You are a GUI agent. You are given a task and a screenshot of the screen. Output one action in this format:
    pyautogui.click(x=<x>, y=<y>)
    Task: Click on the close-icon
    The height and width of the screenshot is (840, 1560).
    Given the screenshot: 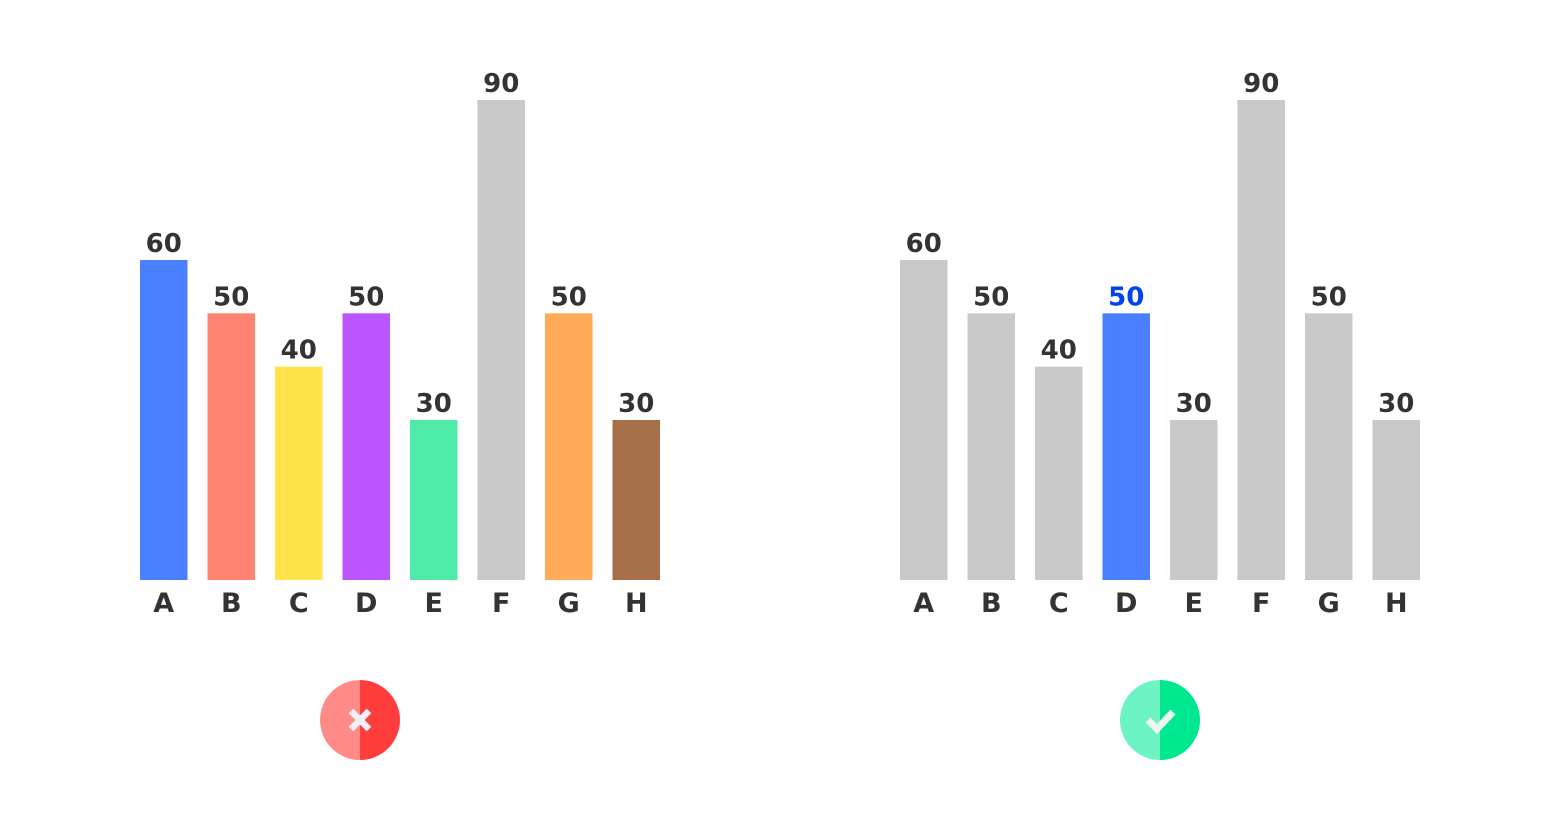 What is the action you would take?
    pyautogui.click(x=360, y=720)
    